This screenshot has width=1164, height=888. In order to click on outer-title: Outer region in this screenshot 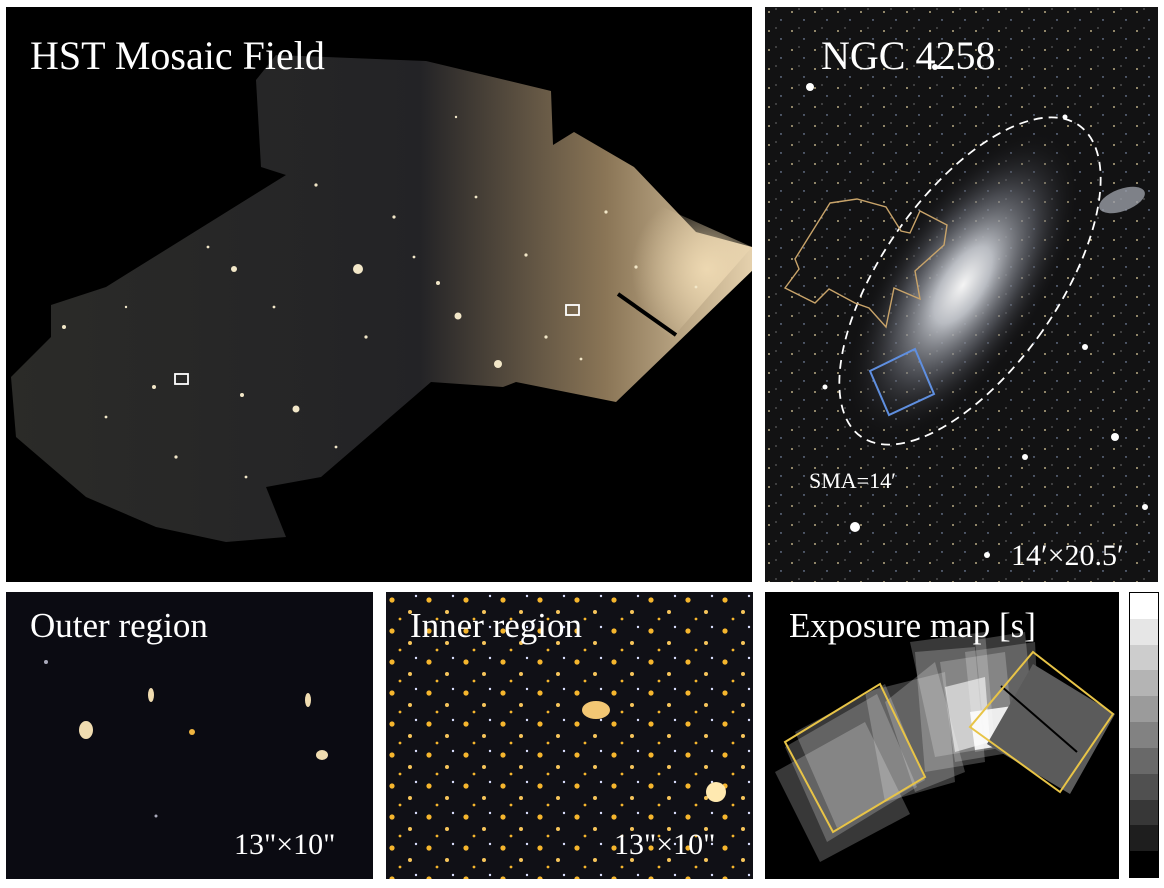, I will do `click(119, 625)`.